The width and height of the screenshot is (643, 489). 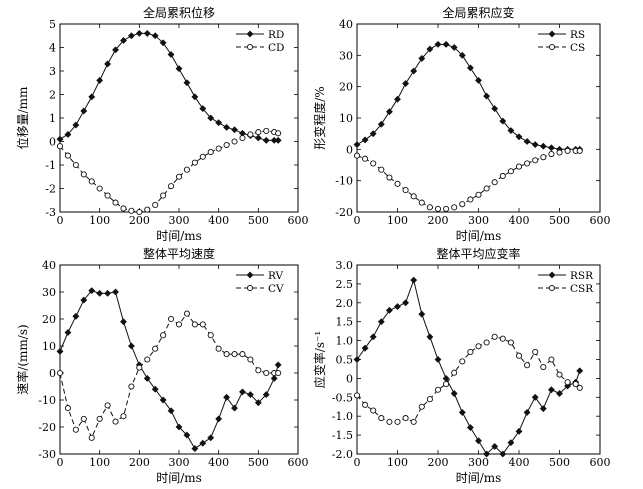 I want to click on legend-marker-cv, so click(x=250, y=288).